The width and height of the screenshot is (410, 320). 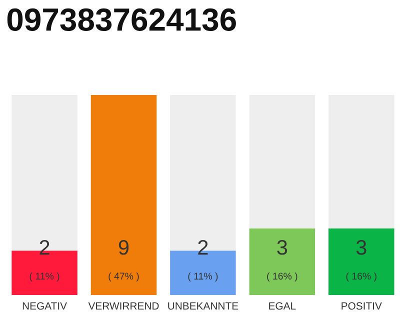 What do you see at coordinates (123, 306) in the screenshot?
I see `x-tick-label: VERWIRREND` at bounding box center [123, 306].